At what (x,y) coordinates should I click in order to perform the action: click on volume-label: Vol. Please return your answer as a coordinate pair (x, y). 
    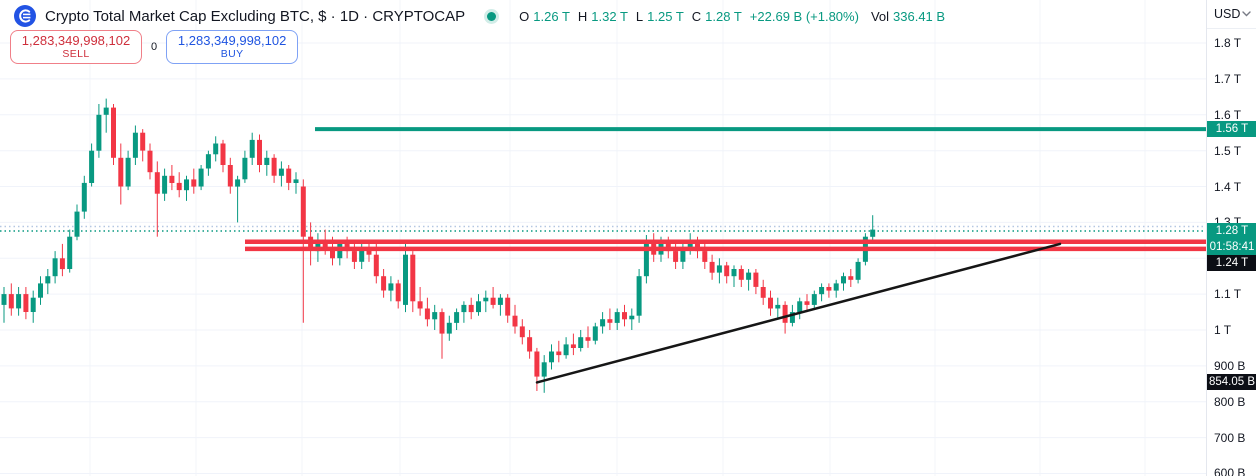
    Looking at the image, I should click on (880, 16).